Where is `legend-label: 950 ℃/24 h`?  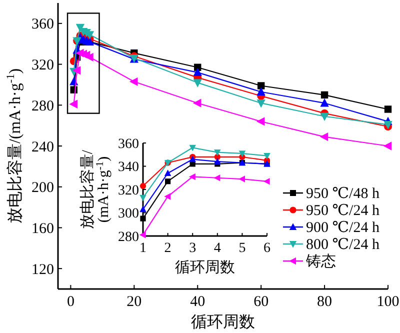
legend-label: 950 ℃/24 h is located at coordinates (343, 211).